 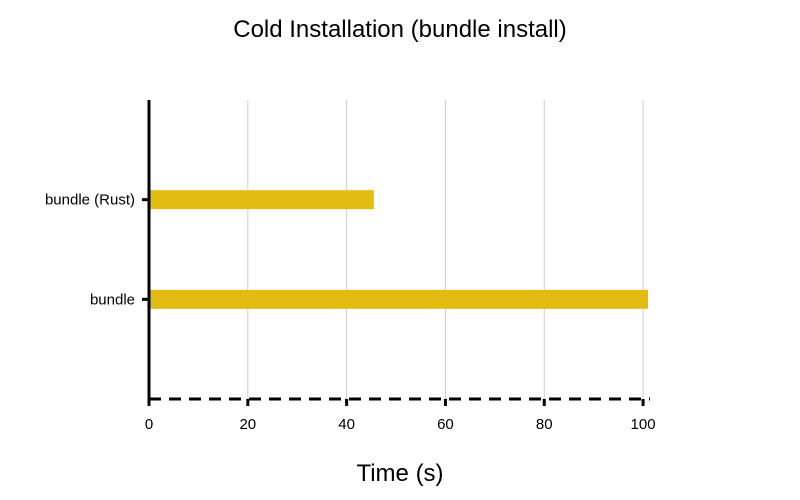 I want to click on x-tick-labels: 0 20 40 60 80 100, so click(x=400, y=416).